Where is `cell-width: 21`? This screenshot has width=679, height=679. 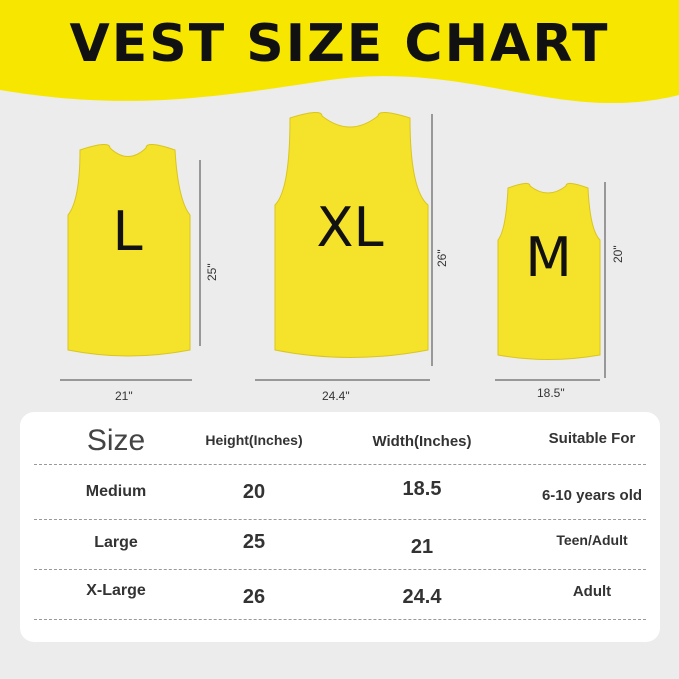 cell-width: 21 is located at coordinates (422, 547).